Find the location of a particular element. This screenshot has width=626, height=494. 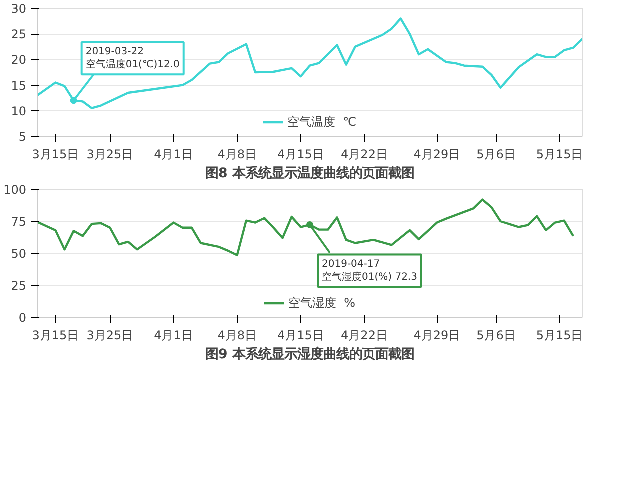

y-tick-label: 10 is located at coordinates (19, 111).